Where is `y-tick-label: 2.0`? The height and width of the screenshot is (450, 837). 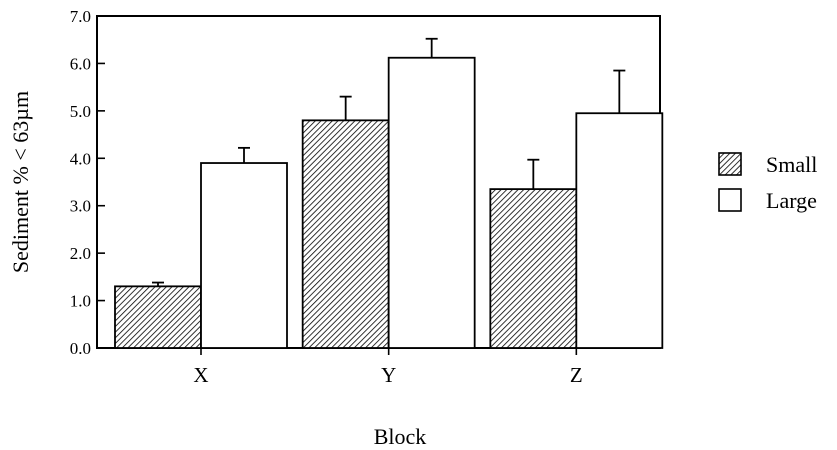
y-tick-label: 2.0 is located at coordinates (80, 253).